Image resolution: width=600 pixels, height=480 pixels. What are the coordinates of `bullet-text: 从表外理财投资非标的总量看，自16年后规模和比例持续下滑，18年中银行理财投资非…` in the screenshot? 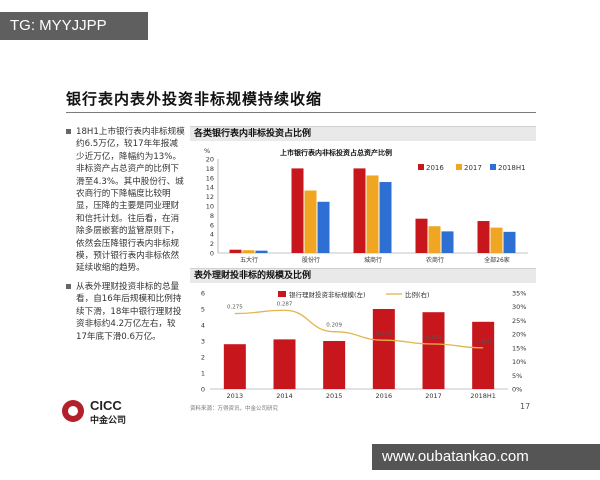 It's located at (129, 311).